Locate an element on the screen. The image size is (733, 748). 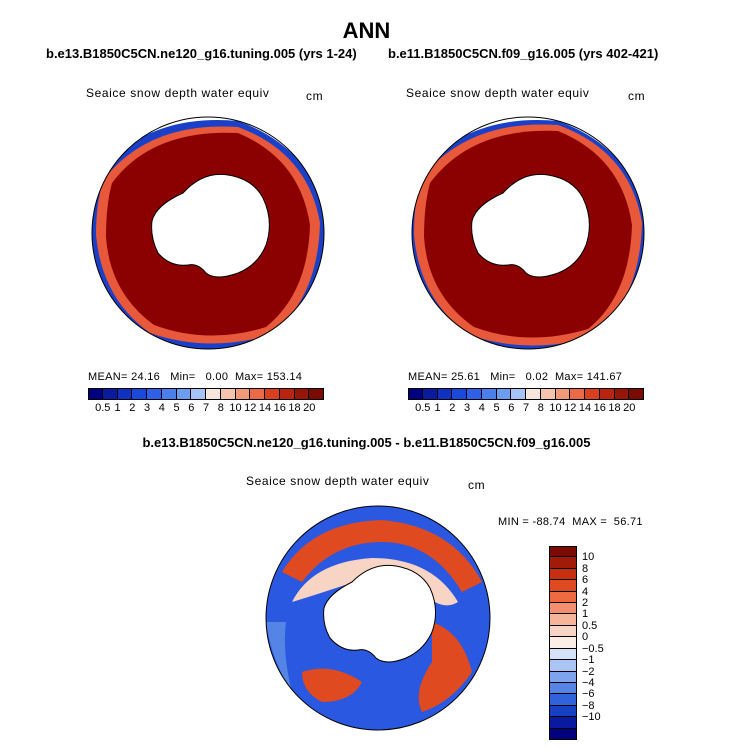
panel-1-colorbar-tick-label: 18 is located at coordinates (294, 408).